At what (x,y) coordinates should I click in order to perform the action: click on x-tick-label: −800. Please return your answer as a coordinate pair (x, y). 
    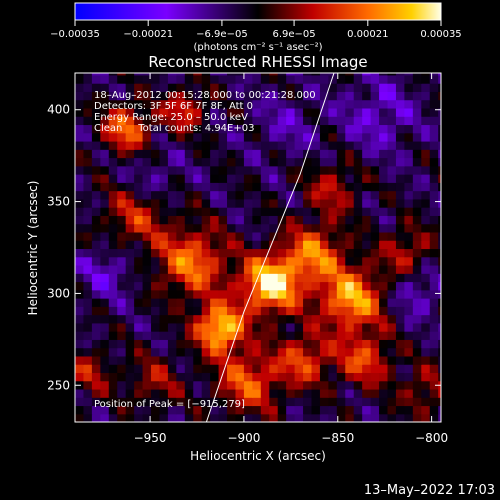
    Looking at the image, I should click on (431, 438).